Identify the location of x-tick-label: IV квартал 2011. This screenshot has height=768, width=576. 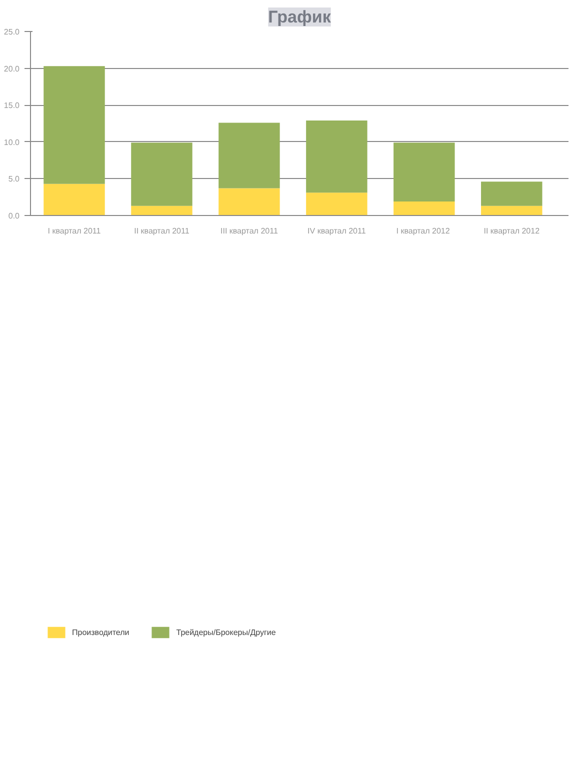
(337, 231).